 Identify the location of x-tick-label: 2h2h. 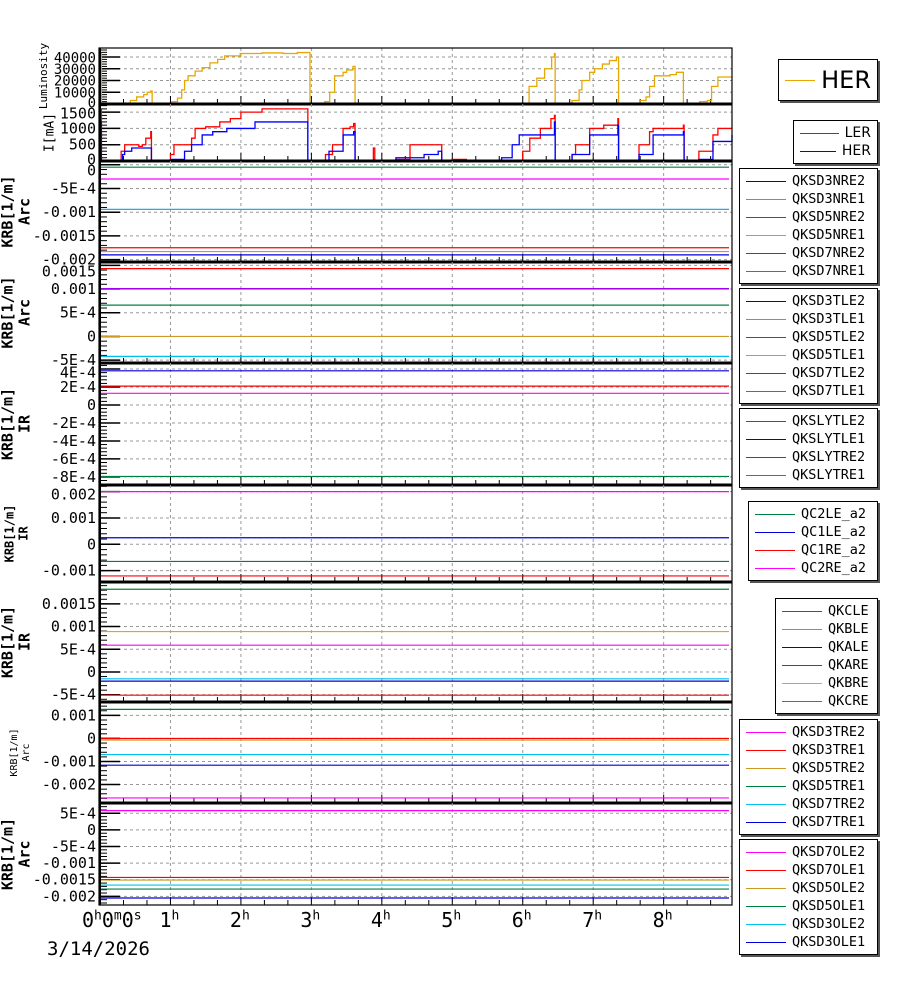
(240, 920).